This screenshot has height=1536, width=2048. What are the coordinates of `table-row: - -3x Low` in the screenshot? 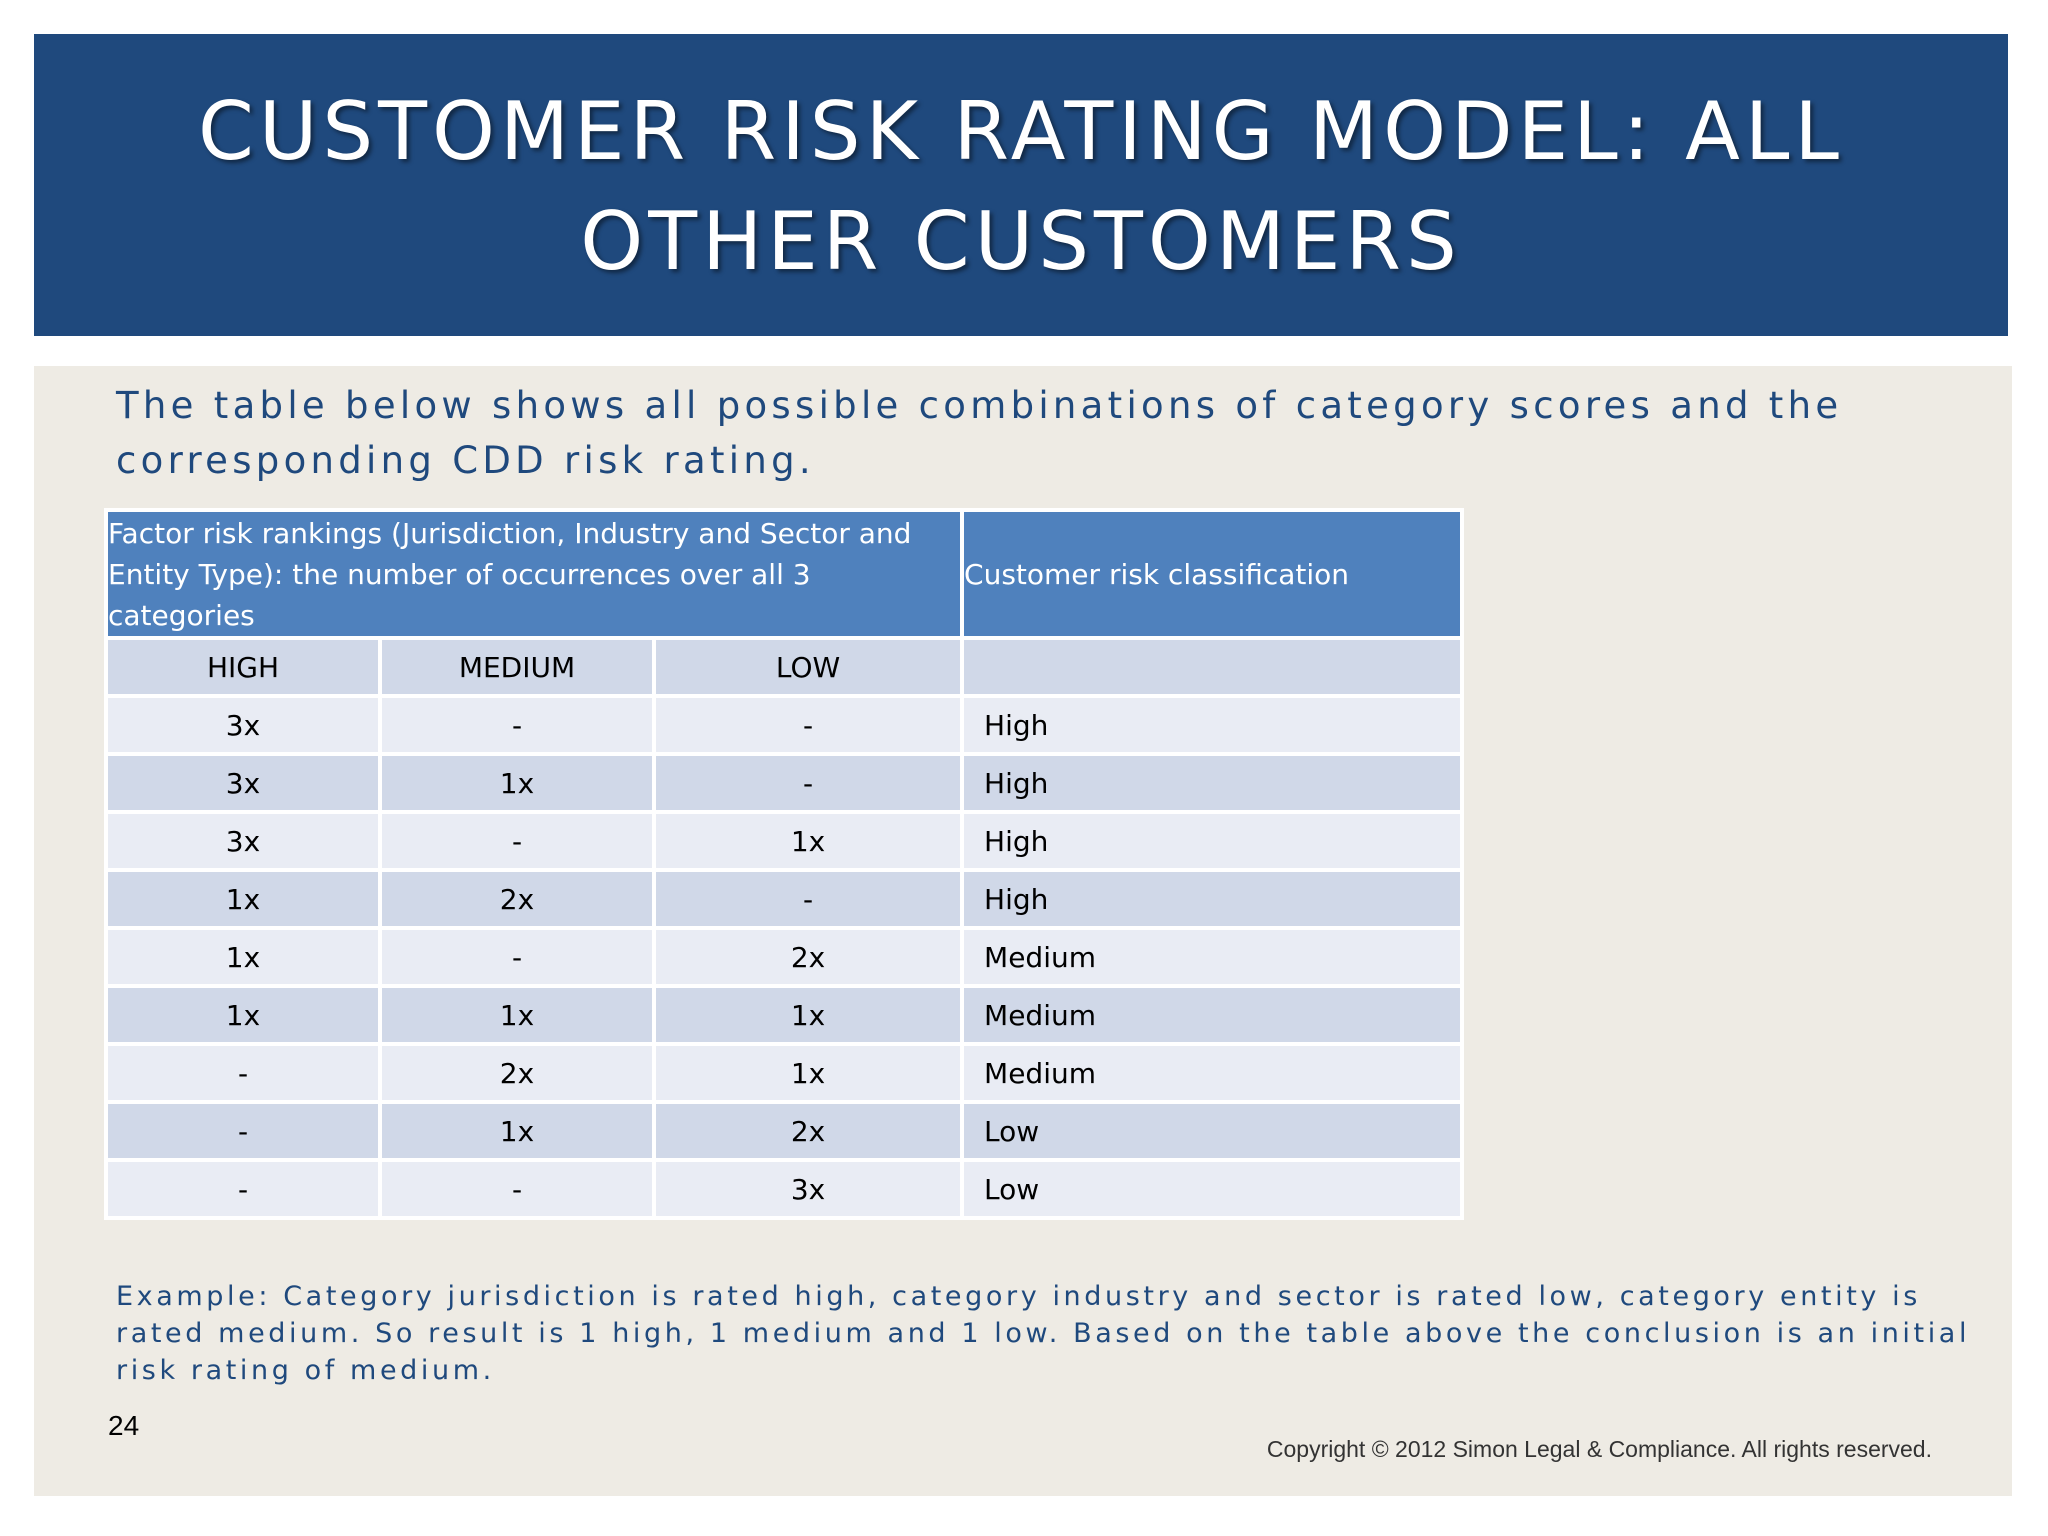 It's located at (784, 1189).